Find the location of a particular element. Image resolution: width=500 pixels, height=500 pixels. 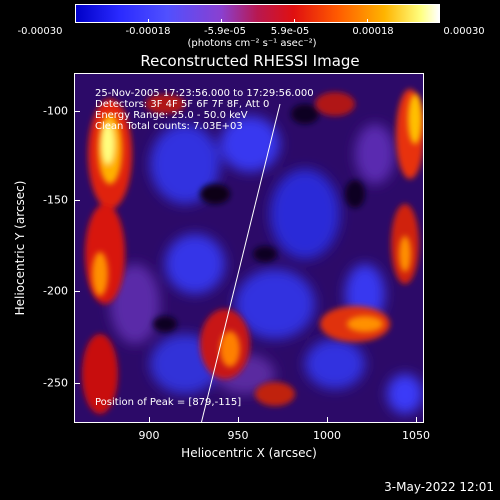

solar-limb-line is located at coordinates (240, 262).